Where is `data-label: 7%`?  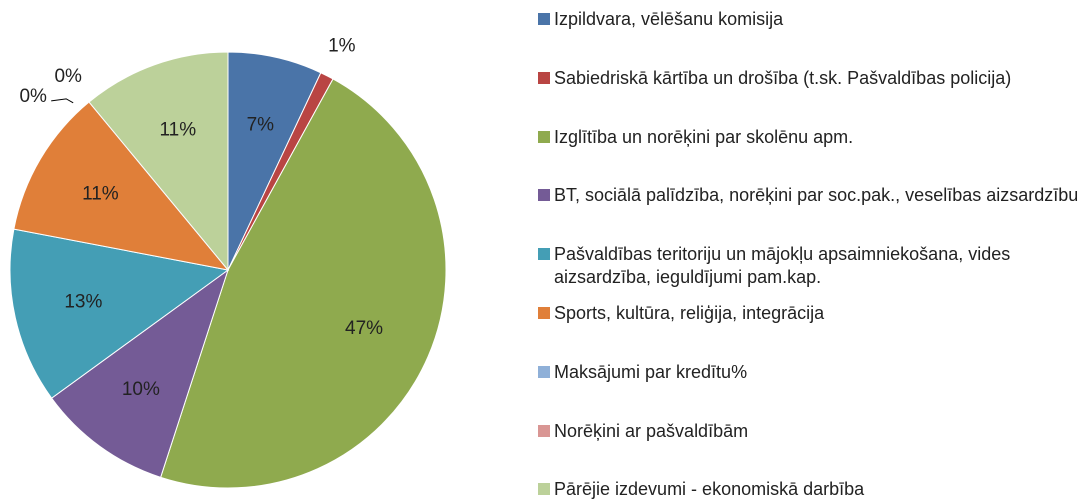
data-label: 7% is located at coordinates (261, 124).